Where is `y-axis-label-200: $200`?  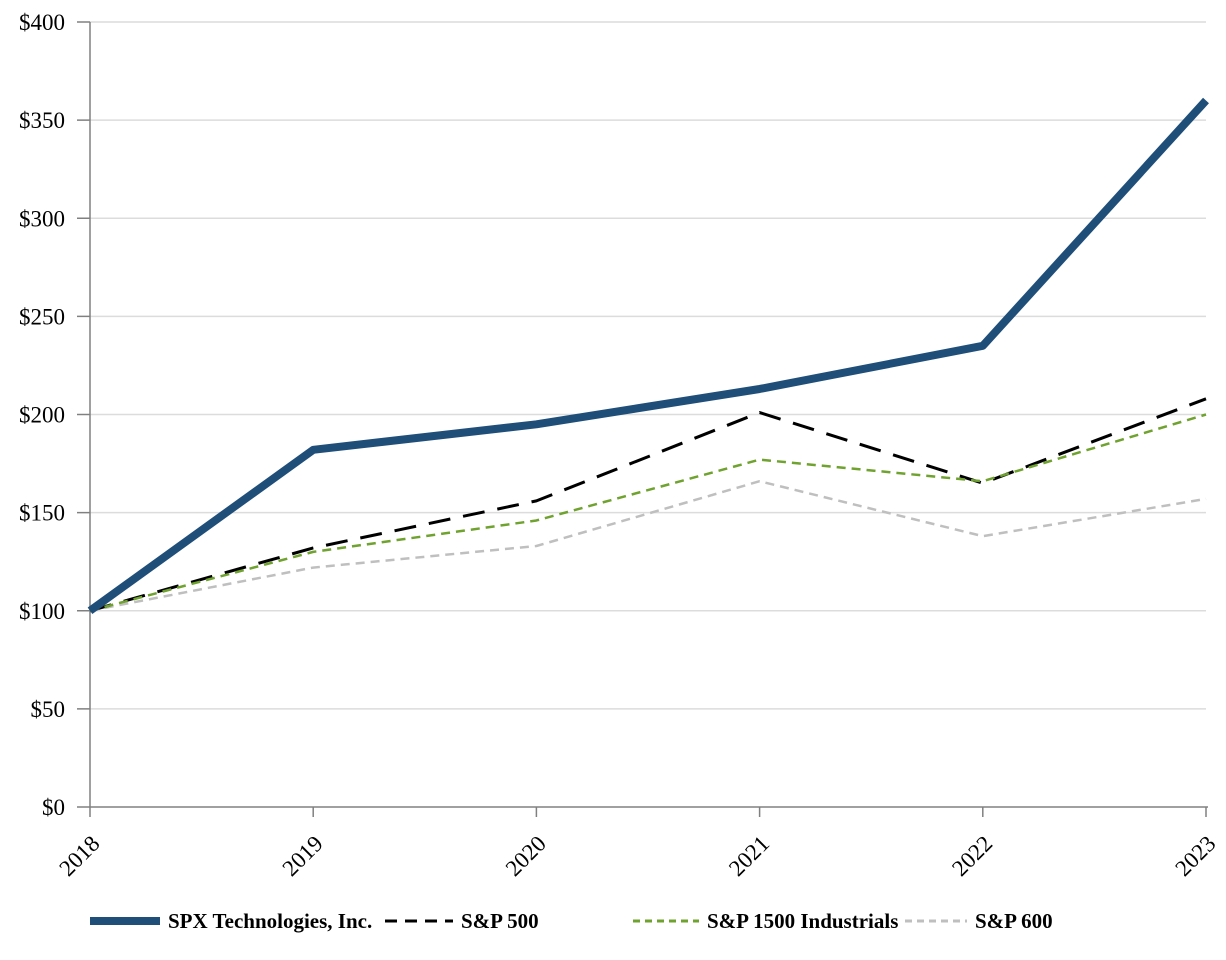 y-axis-label-200: $200 is located at coordinates (42, 415).